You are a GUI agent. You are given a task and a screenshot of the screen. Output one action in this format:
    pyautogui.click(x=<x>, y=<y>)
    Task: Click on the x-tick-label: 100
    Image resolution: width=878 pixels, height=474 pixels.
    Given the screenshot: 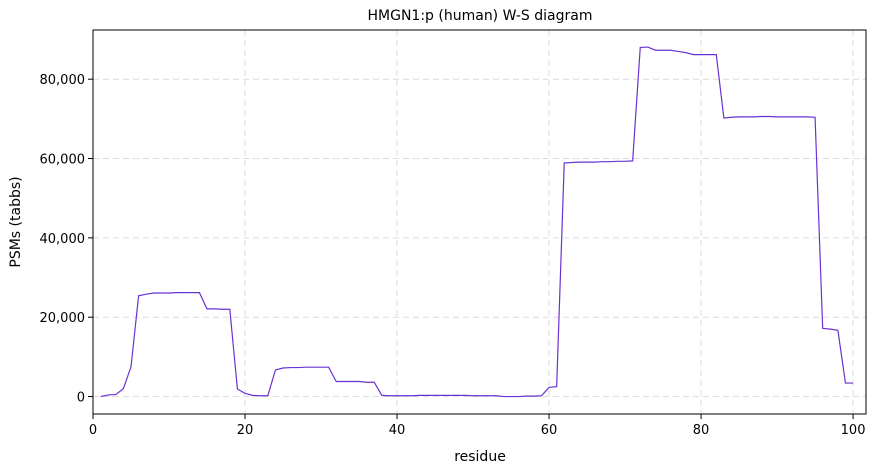 What is the action you would take?
    pyautogui.click(x=853, y=430)
    